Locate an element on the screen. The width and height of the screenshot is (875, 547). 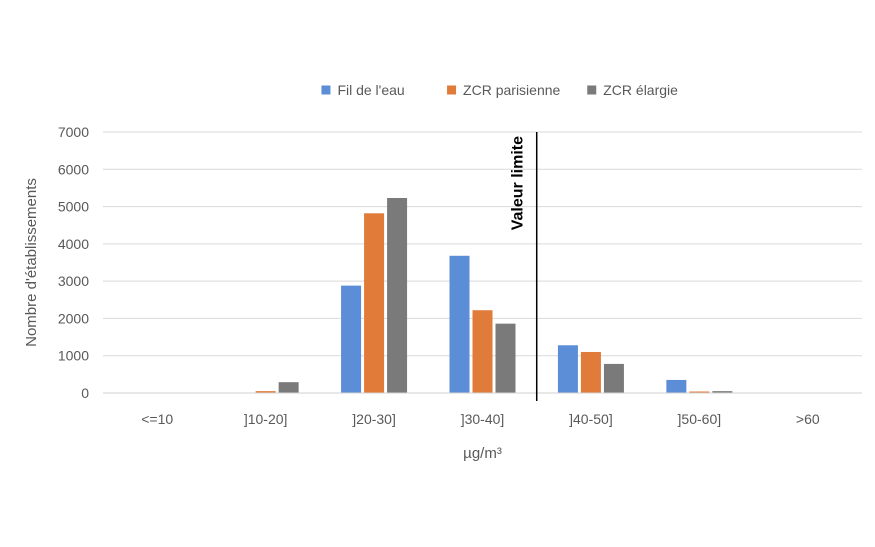
y-tick-label: 7000 is located at coordinates (73, 132).